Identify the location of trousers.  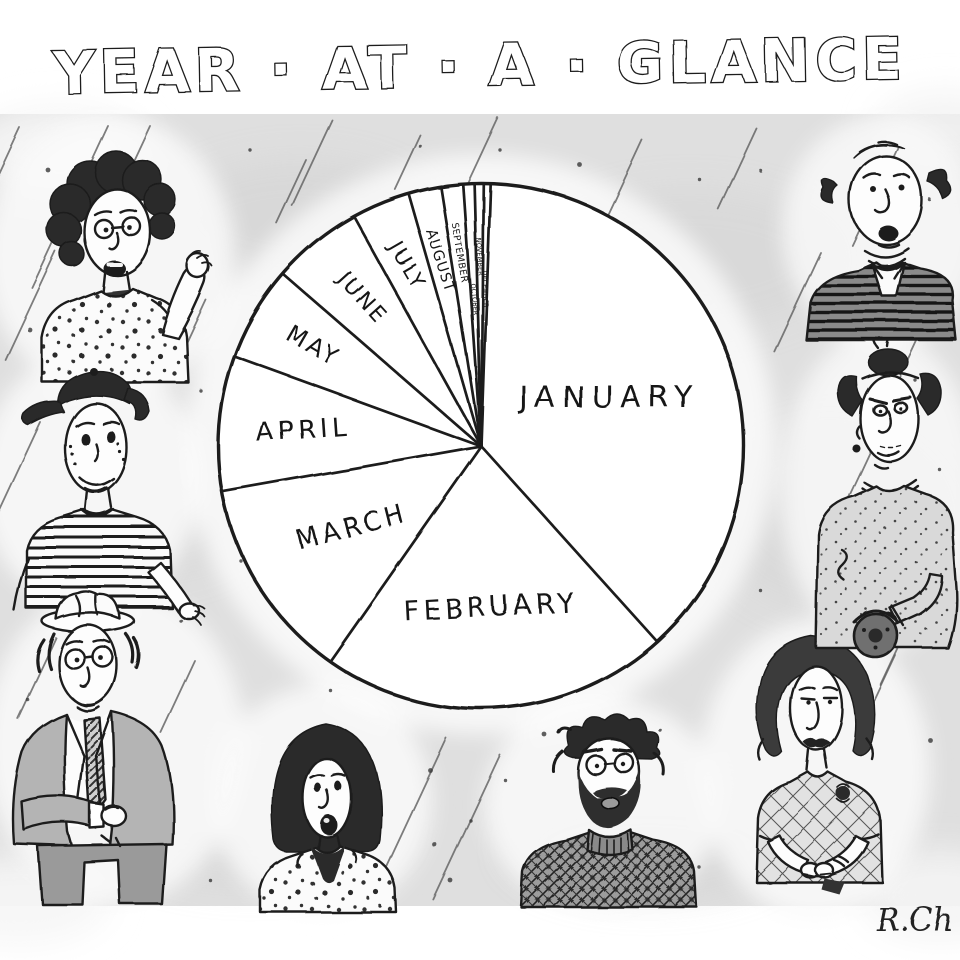
(102, 874).